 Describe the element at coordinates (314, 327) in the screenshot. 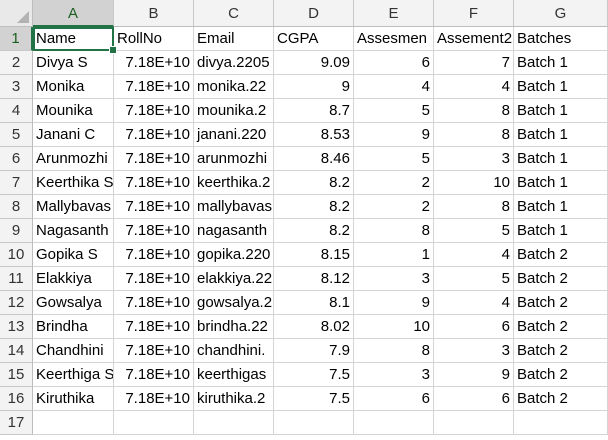

I see `cell-d13: 8.02` at that location.